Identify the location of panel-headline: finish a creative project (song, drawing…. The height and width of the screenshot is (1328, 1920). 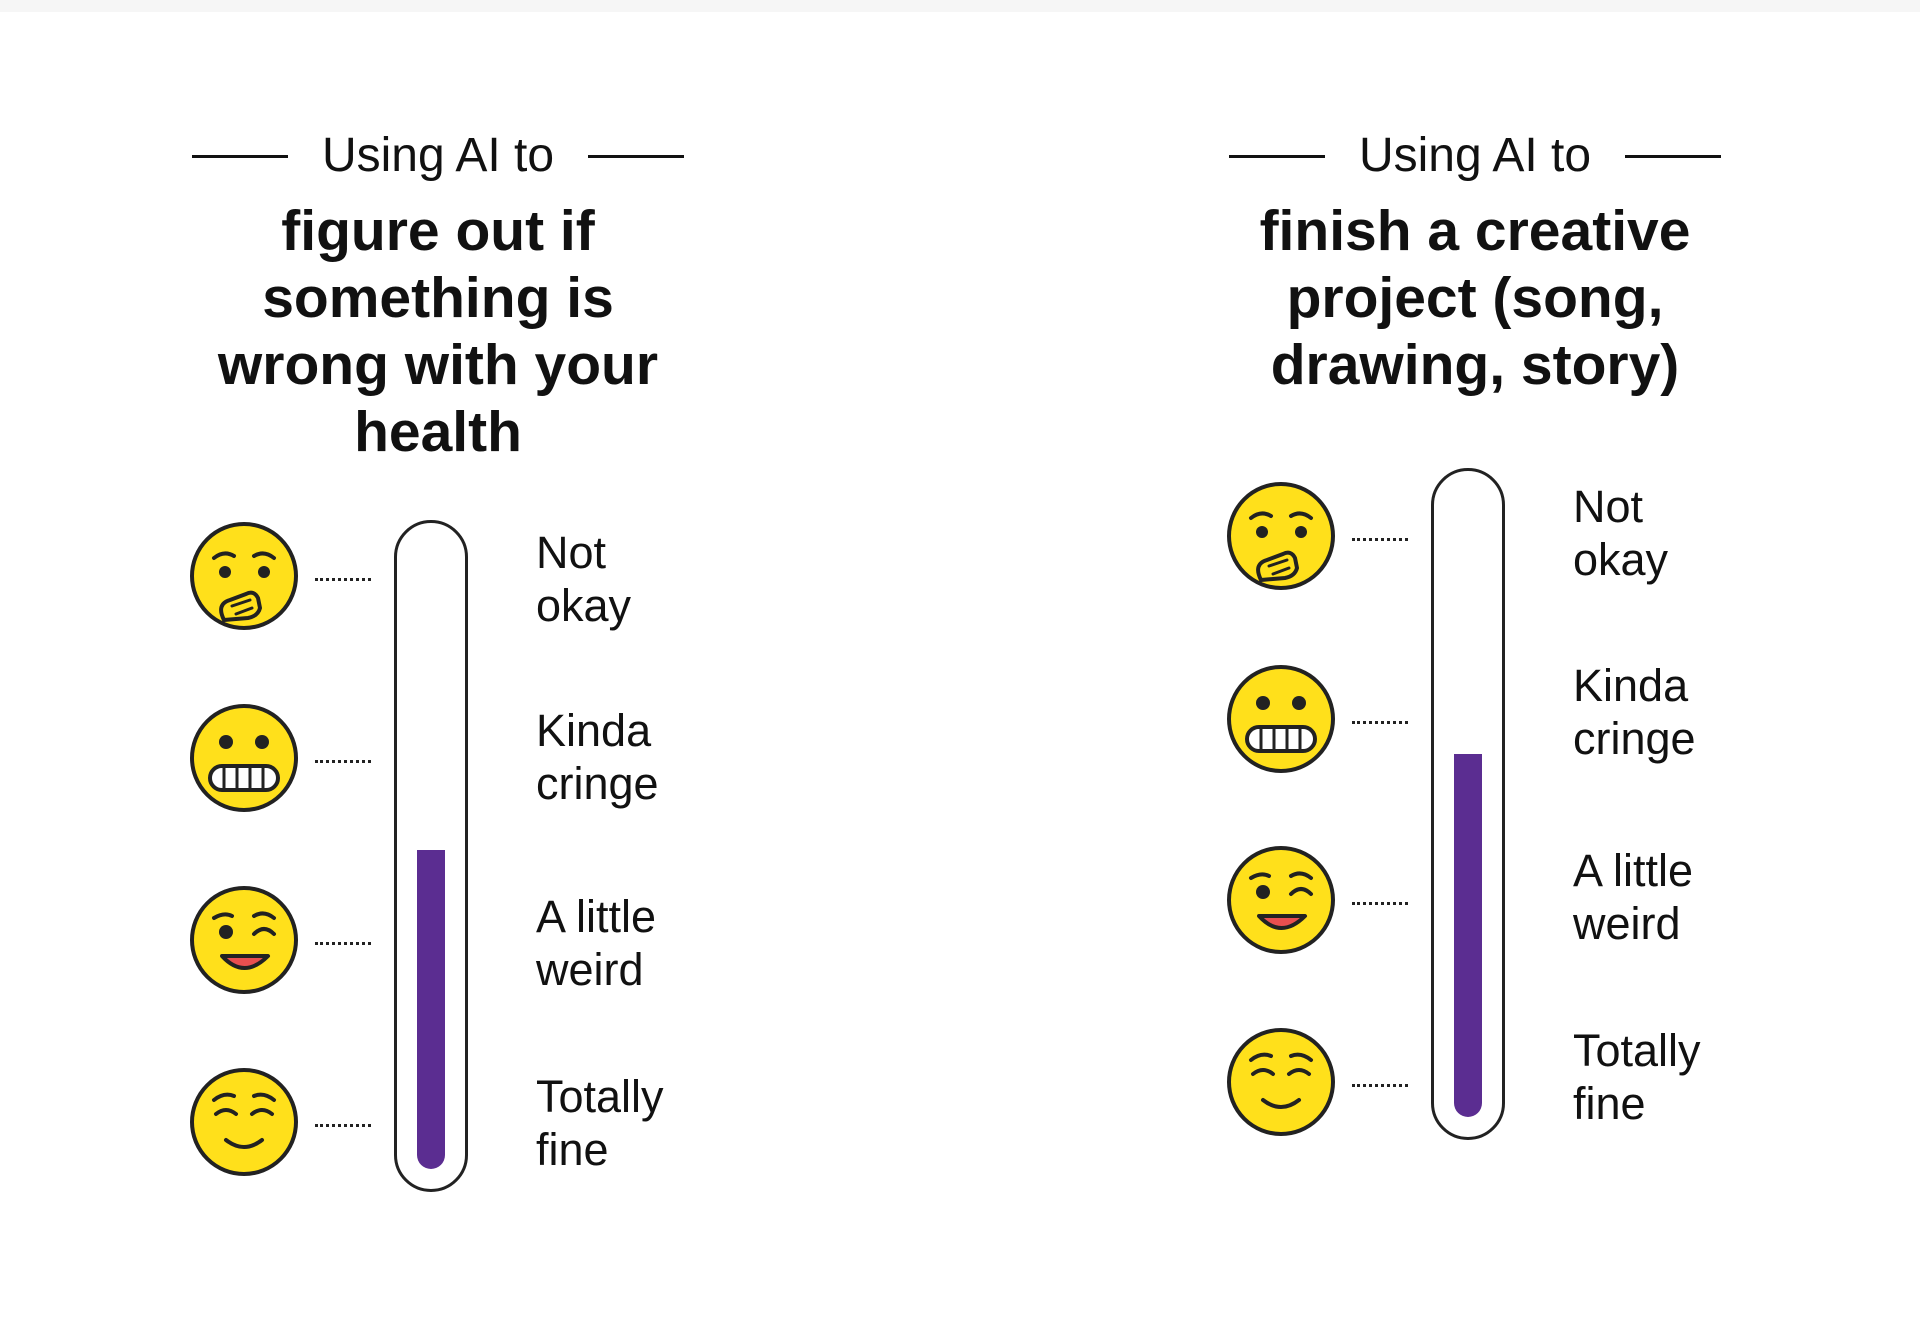
(1475, 298).